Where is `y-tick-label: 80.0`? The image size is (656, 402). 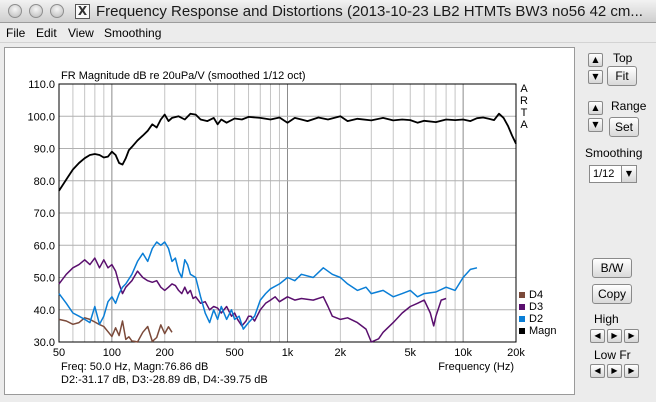
y-tick-label: 80.0 is located at coordinates (44, 182).